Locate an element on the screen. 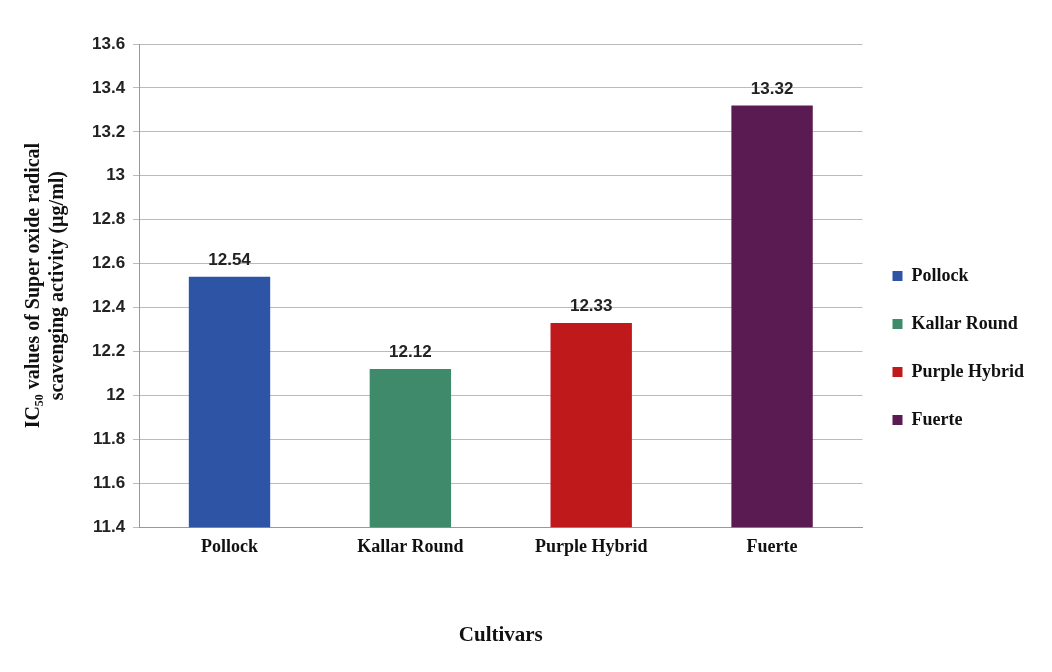 The height and width of the screenshot is (672, 1052). y-tick-label: 12.6 is located at coordinates (108, 263).